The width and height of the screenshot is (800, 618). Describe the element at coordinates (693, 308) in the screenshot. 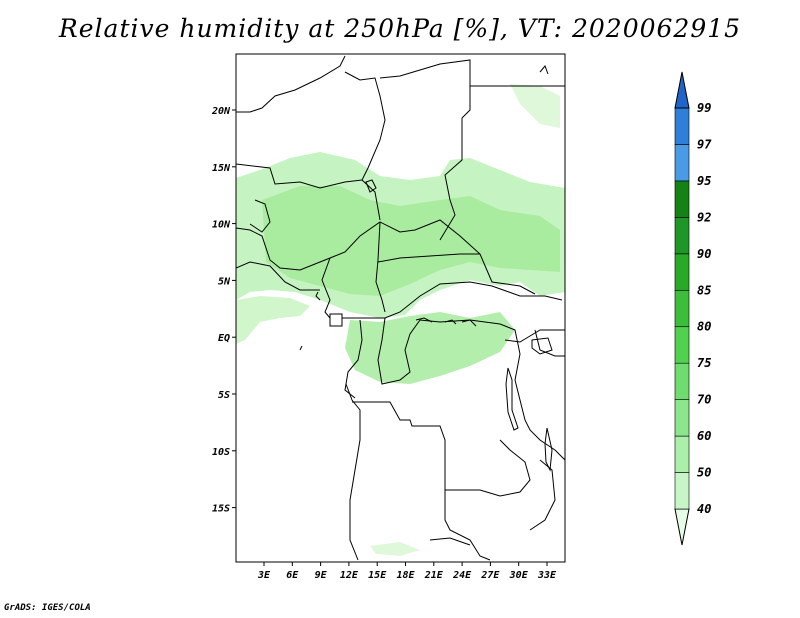

I see `colorbar: 40 50 60 70 75 80 85 90 92 95 97 99` at that location.